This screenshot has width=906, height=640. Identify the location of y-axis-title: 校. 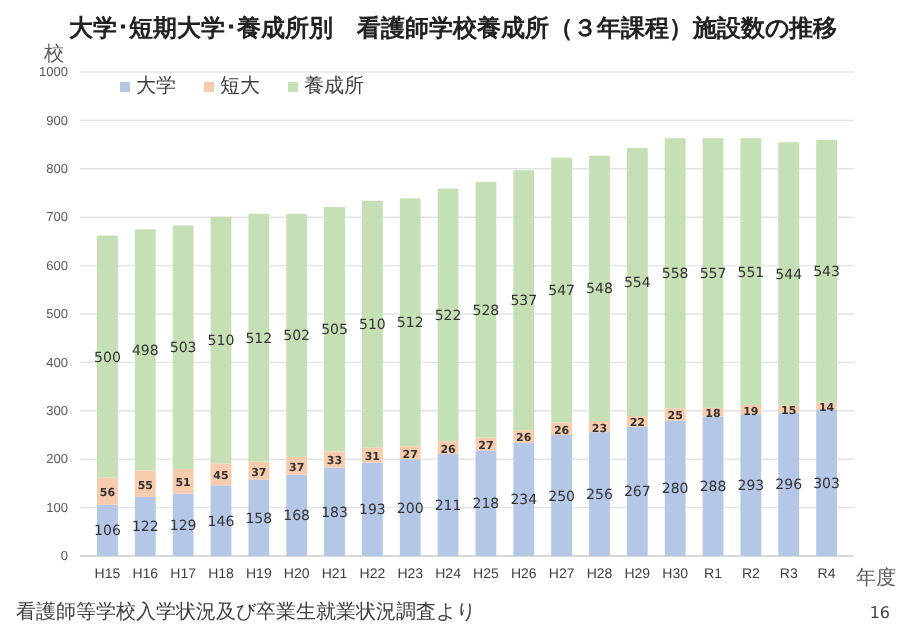
(53, 54).